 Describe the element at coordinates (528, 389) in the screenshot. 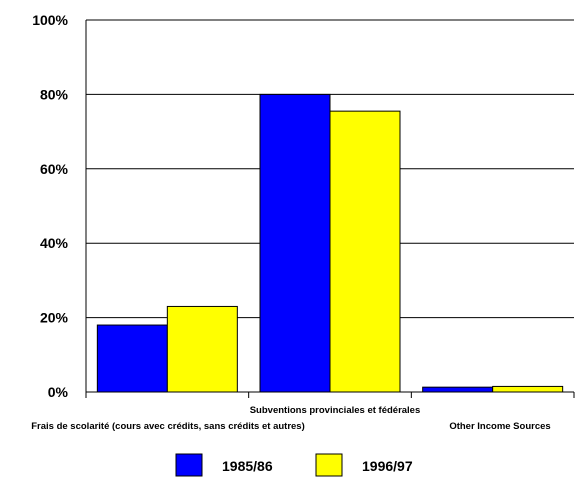

I see `bar-1996/97-2` at that location.